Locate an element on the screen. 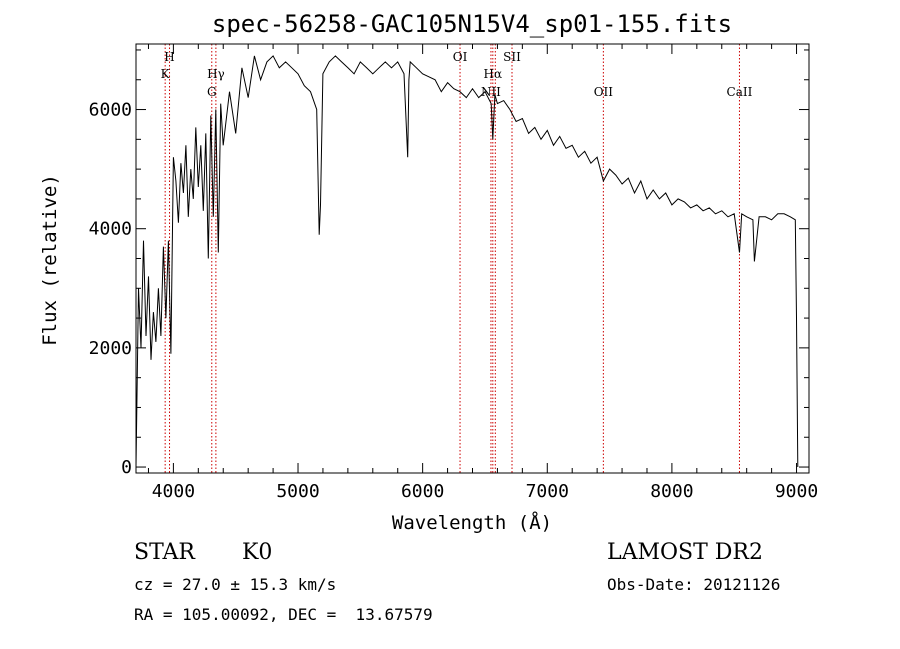  y-tick-label: 2000 is located at coordinates (110, 348).